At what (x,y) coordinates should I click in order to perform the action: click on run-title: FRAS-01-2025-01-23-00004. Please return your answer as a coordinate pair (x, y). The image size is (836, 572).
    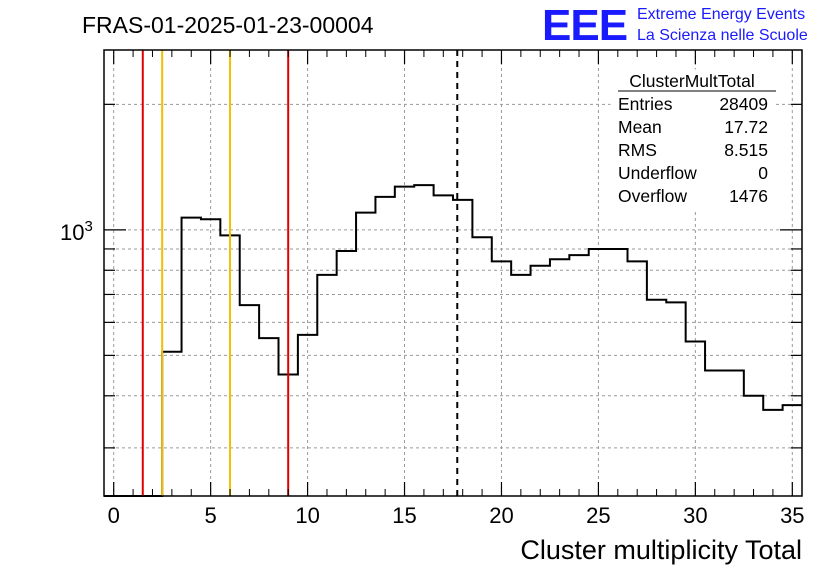
    Looking at the image, I should click on (228, 25).